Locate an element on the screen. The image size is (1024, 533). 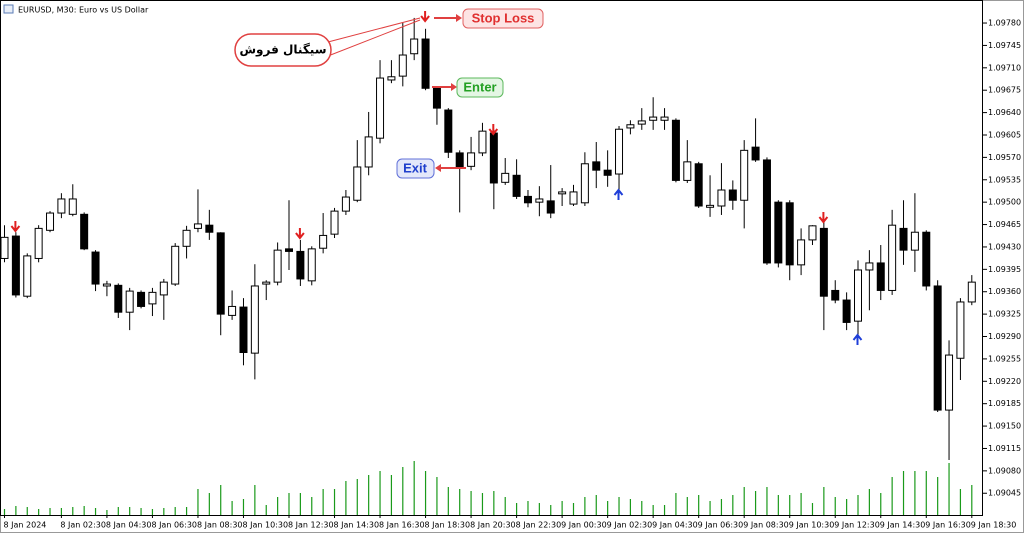
y-tick-label: 1.09675 is located at coordinates (1004, 90).